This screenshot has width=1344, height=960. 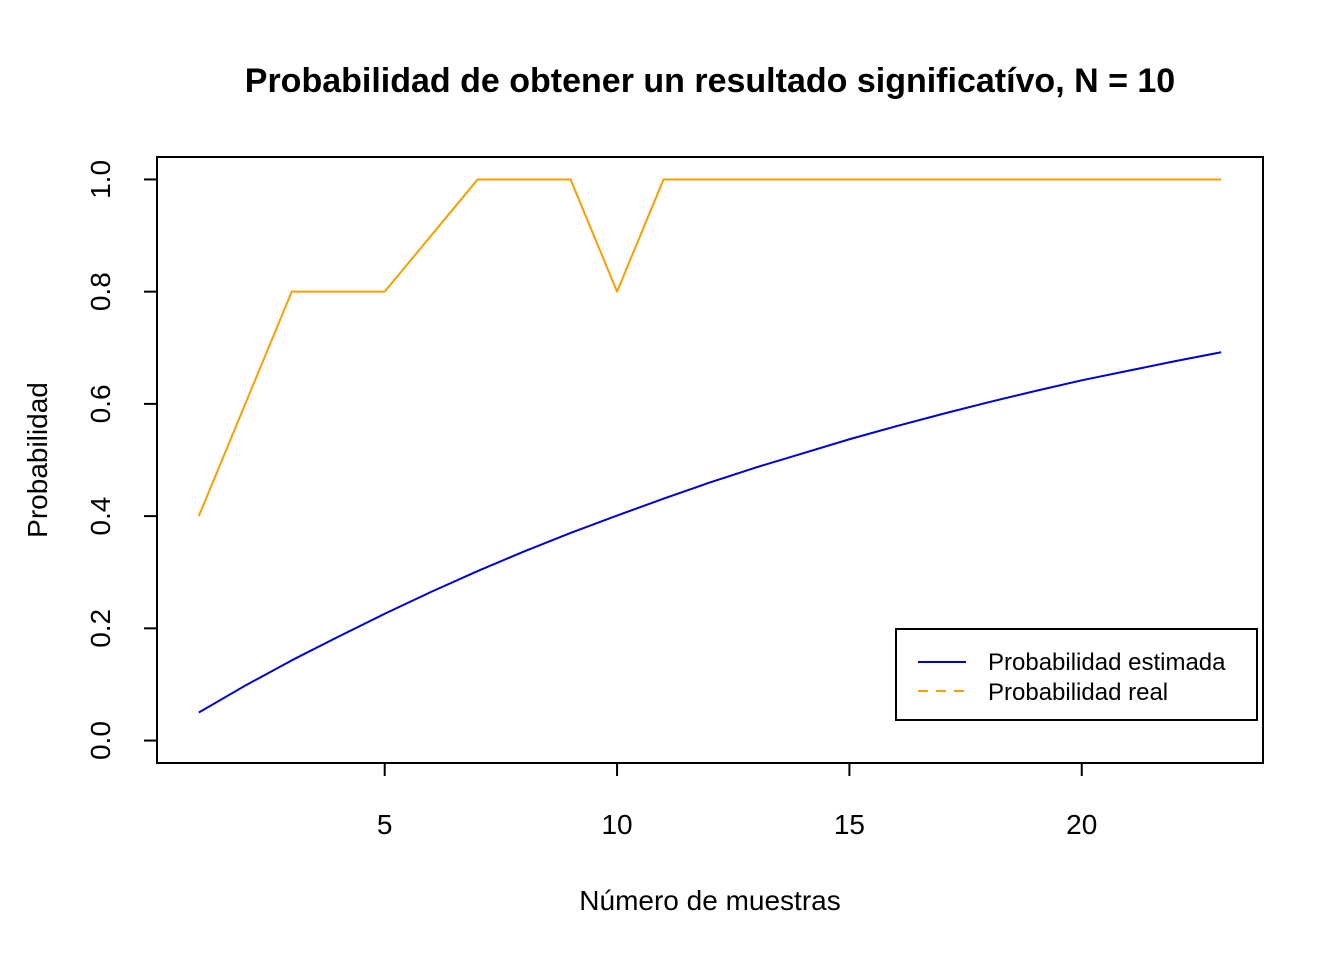 I want to click on y-tick-label: 0.0, so click(x=100, y=740).